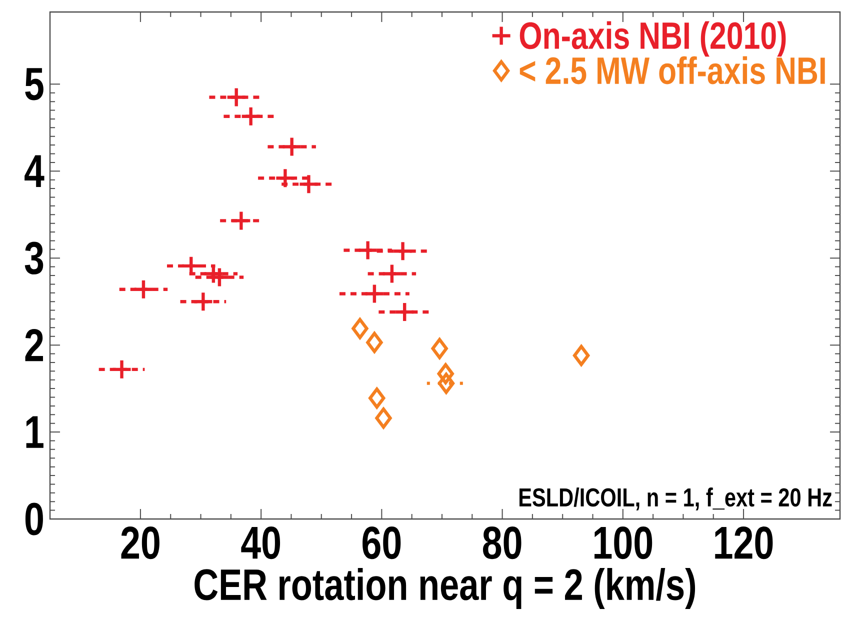 The width and height of the screenshot is (845, 629). I want to click on x-tick-label: 40, so click(260, 543).